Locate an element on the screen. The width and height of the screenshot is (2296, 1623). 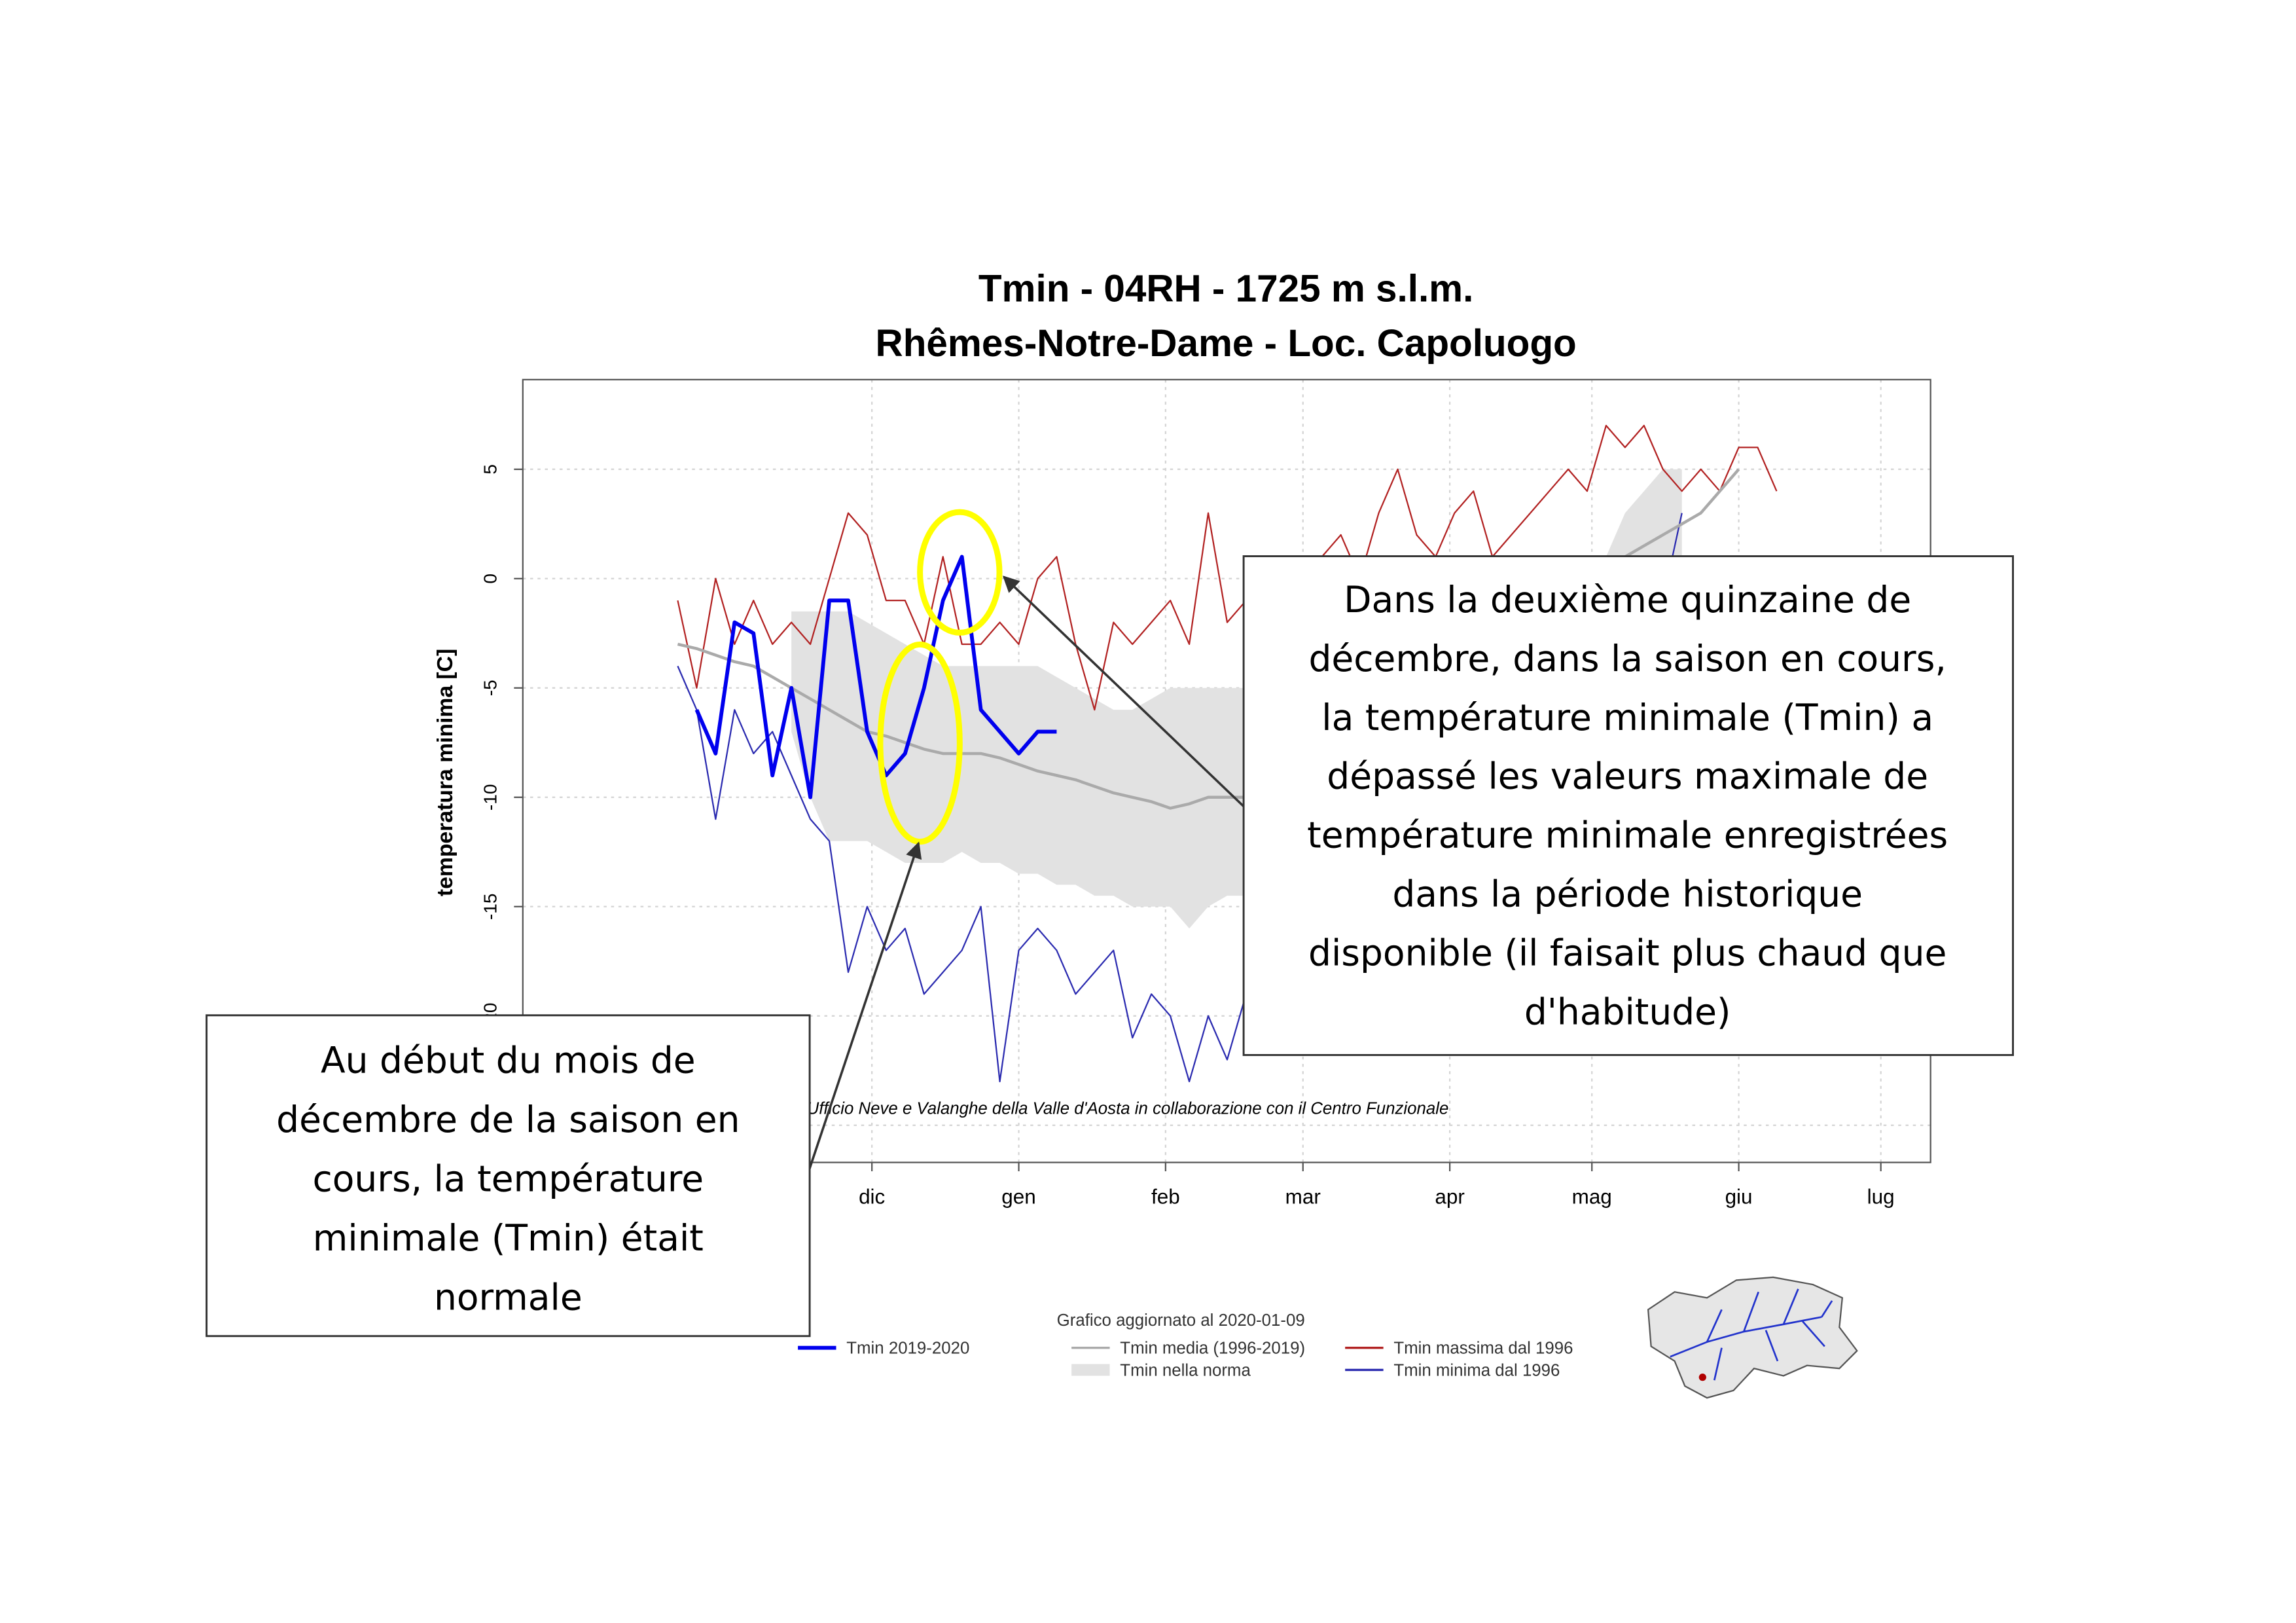
legend-label: Tmin media (1996-2019) is located at coordinates (1212, 1349).